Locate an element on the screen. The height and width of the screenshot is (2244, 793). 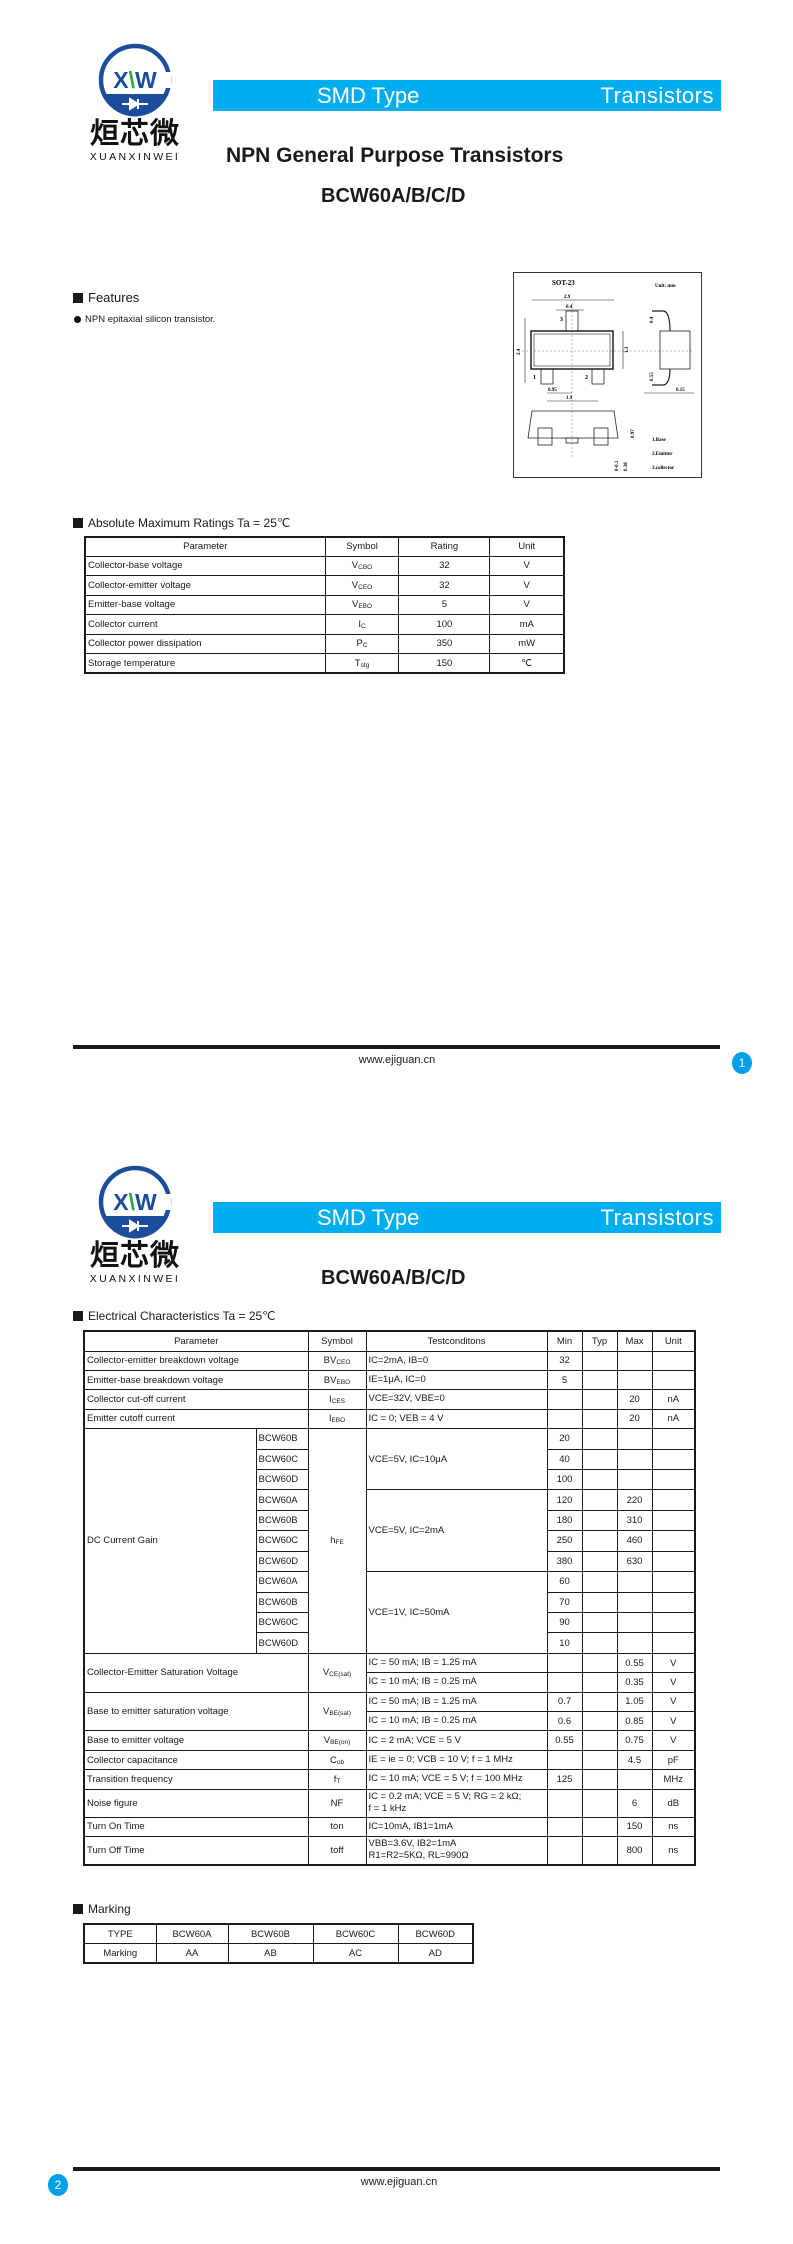
table-row: BCW60C 90 is located at coordinates (390, 1622).